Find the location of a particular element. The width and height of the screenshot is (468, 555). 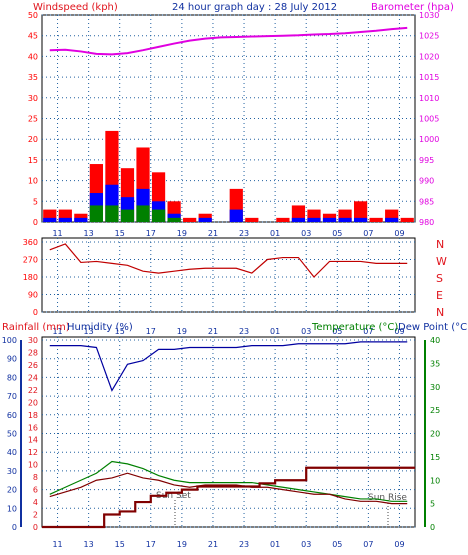

humidity-tick-label: 0 is located at coordinates (14, 527).